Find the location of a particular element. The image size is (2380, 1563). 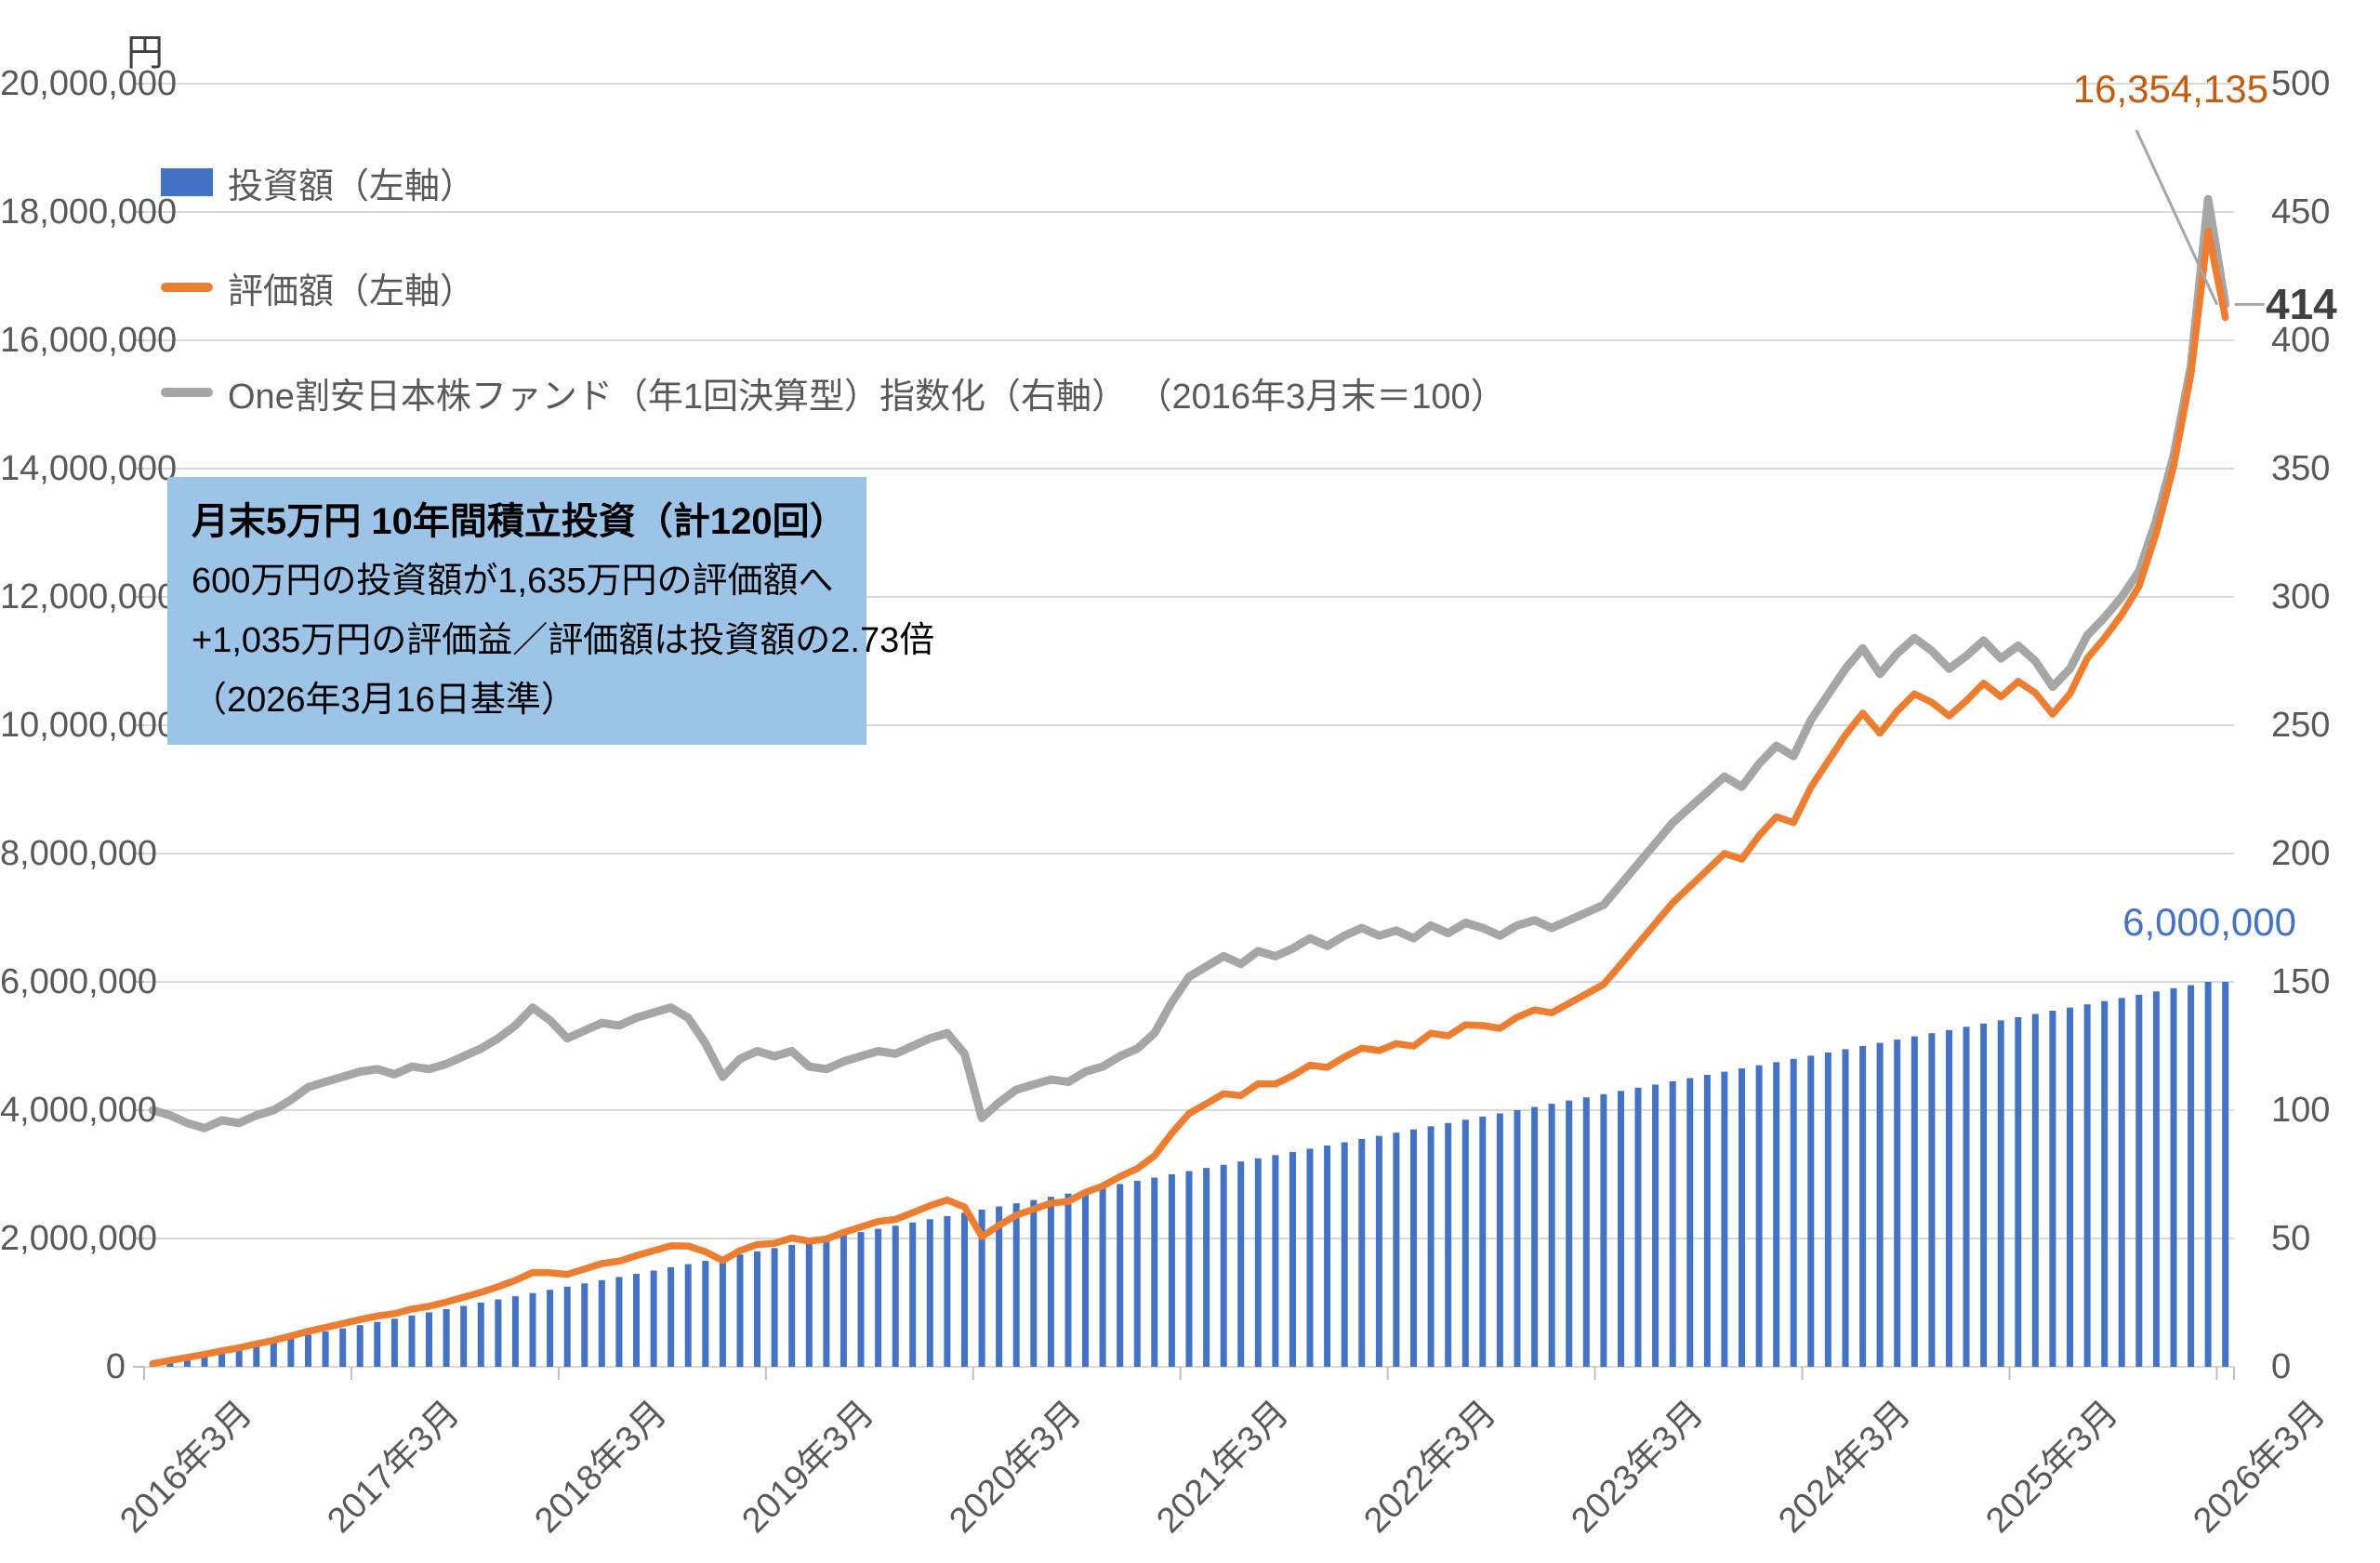

right-axis-tick-label: 450 is located at coordinates (2301, 212).